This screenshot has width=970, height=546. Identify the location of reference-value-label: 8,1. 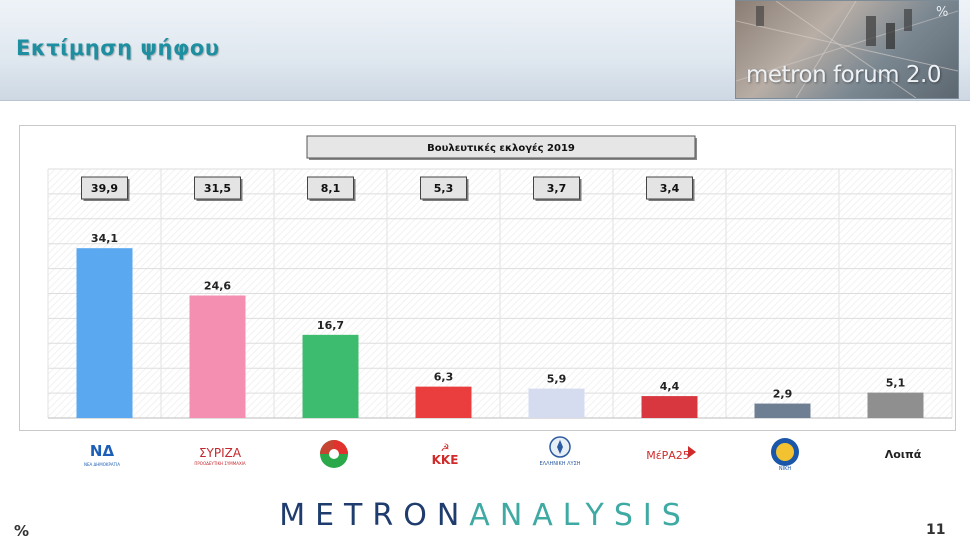
(331, 188).